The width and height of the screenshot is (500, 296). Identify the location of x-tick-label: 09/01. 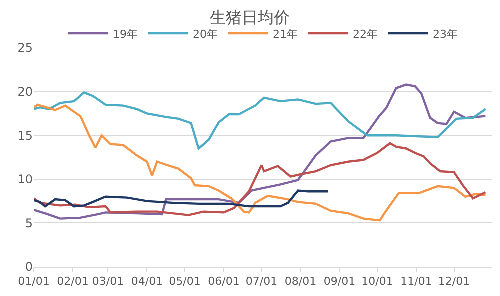
(340, 281).